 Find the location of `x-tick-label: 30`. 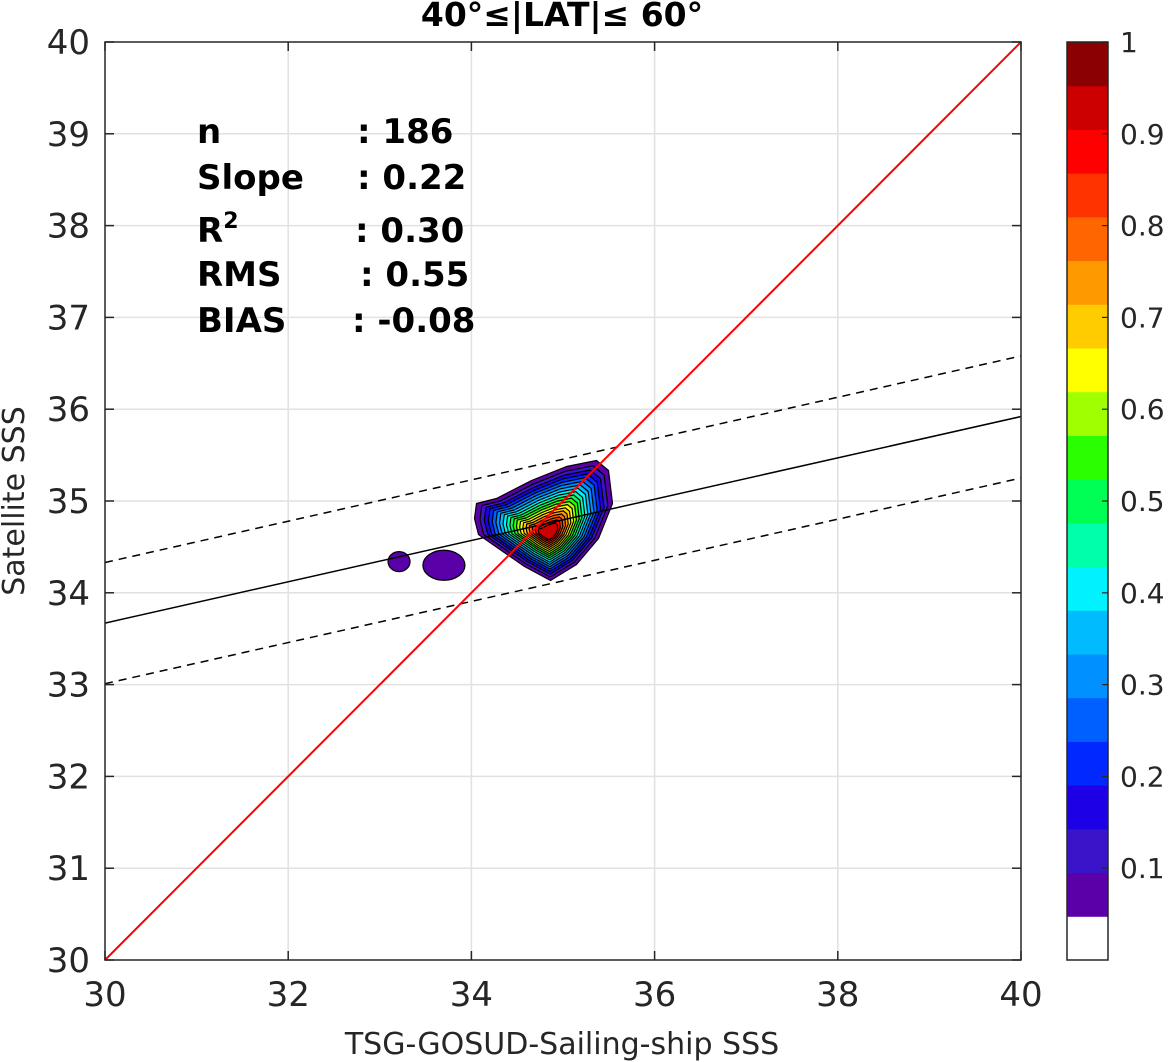

x-tick-label: 30 is located at coordinates (104, 995).